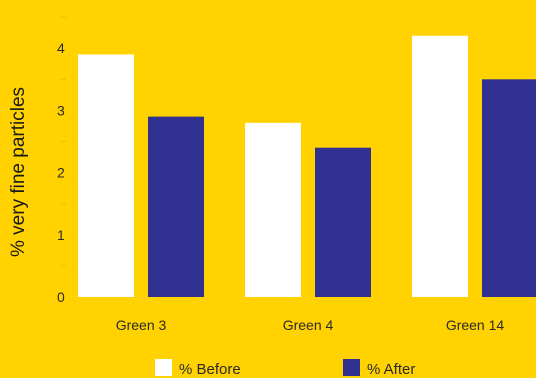  I want to click on legend-label-after: % After, so click(391, 369).